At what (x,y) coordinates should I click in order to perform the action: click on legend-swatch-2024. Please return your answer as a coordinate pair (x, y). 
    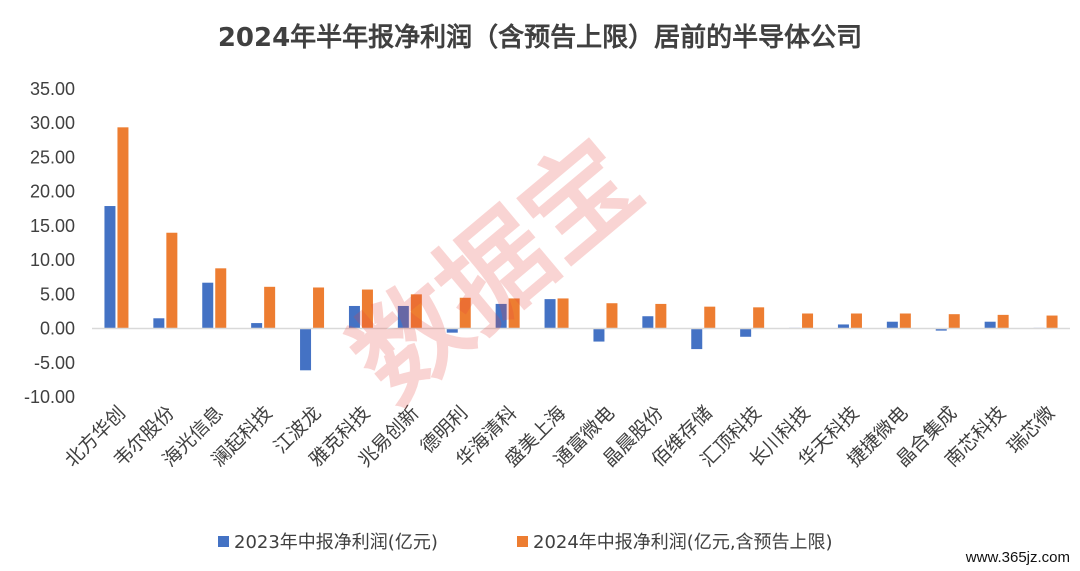
    Looking at the image, I should click on (522, 541).